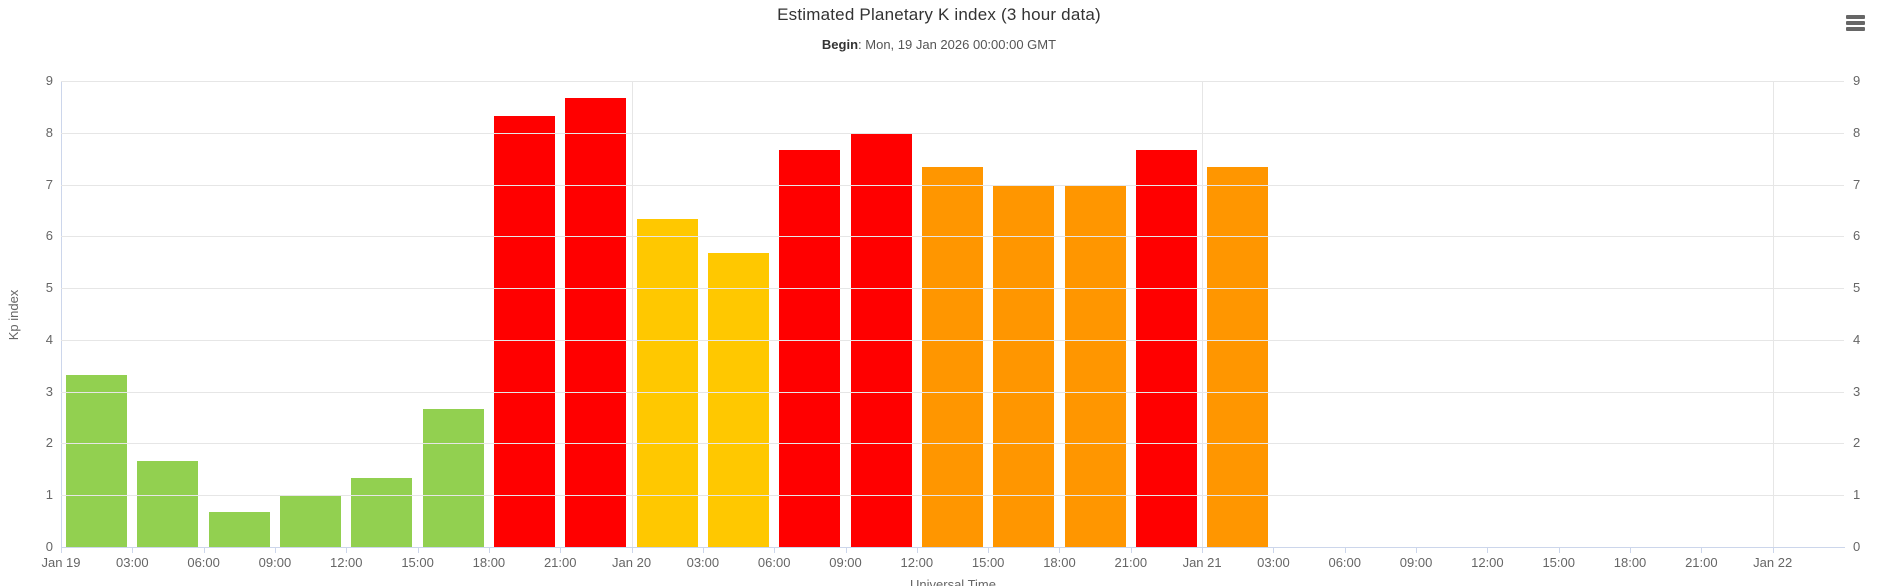 Image resolution: width=1878 pixels, height=586 pixels. Describe the element at coordinates (1857, 132) in the screenshot. I see `y-tick-label-right: 8` at that location.